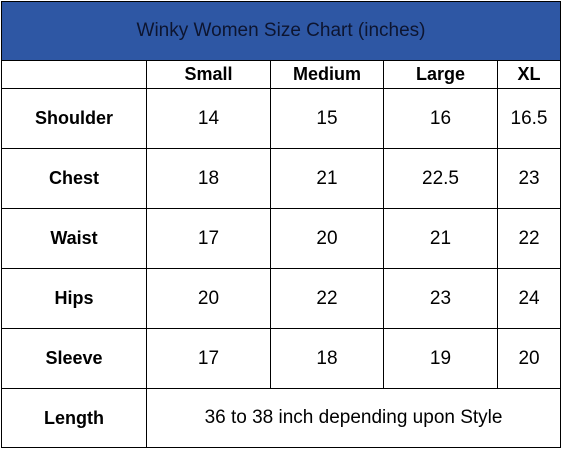 Image resolution: width=561 pixels, height=449 pixels. Describe the element at coordinates (74, 118) in the screenshot. I see `row-label: Shoulder` at that location.